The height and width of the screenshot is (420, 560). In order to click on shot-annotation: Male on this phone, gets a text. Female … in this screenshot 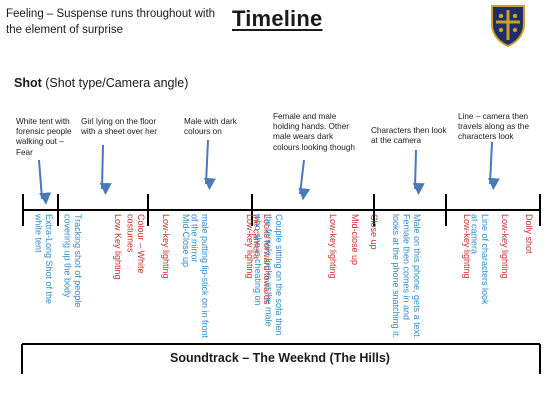, I will do `click(411, 277)`.